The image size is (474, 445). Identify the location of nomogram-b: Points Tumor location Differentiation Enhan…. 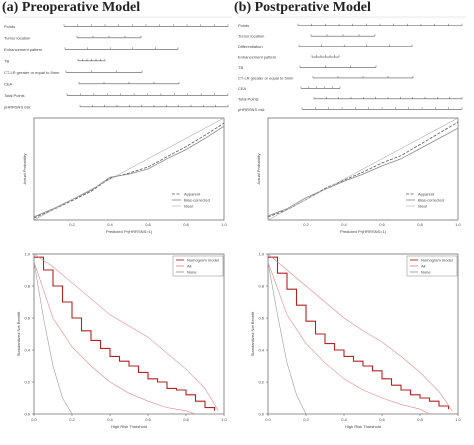
(352, 64).